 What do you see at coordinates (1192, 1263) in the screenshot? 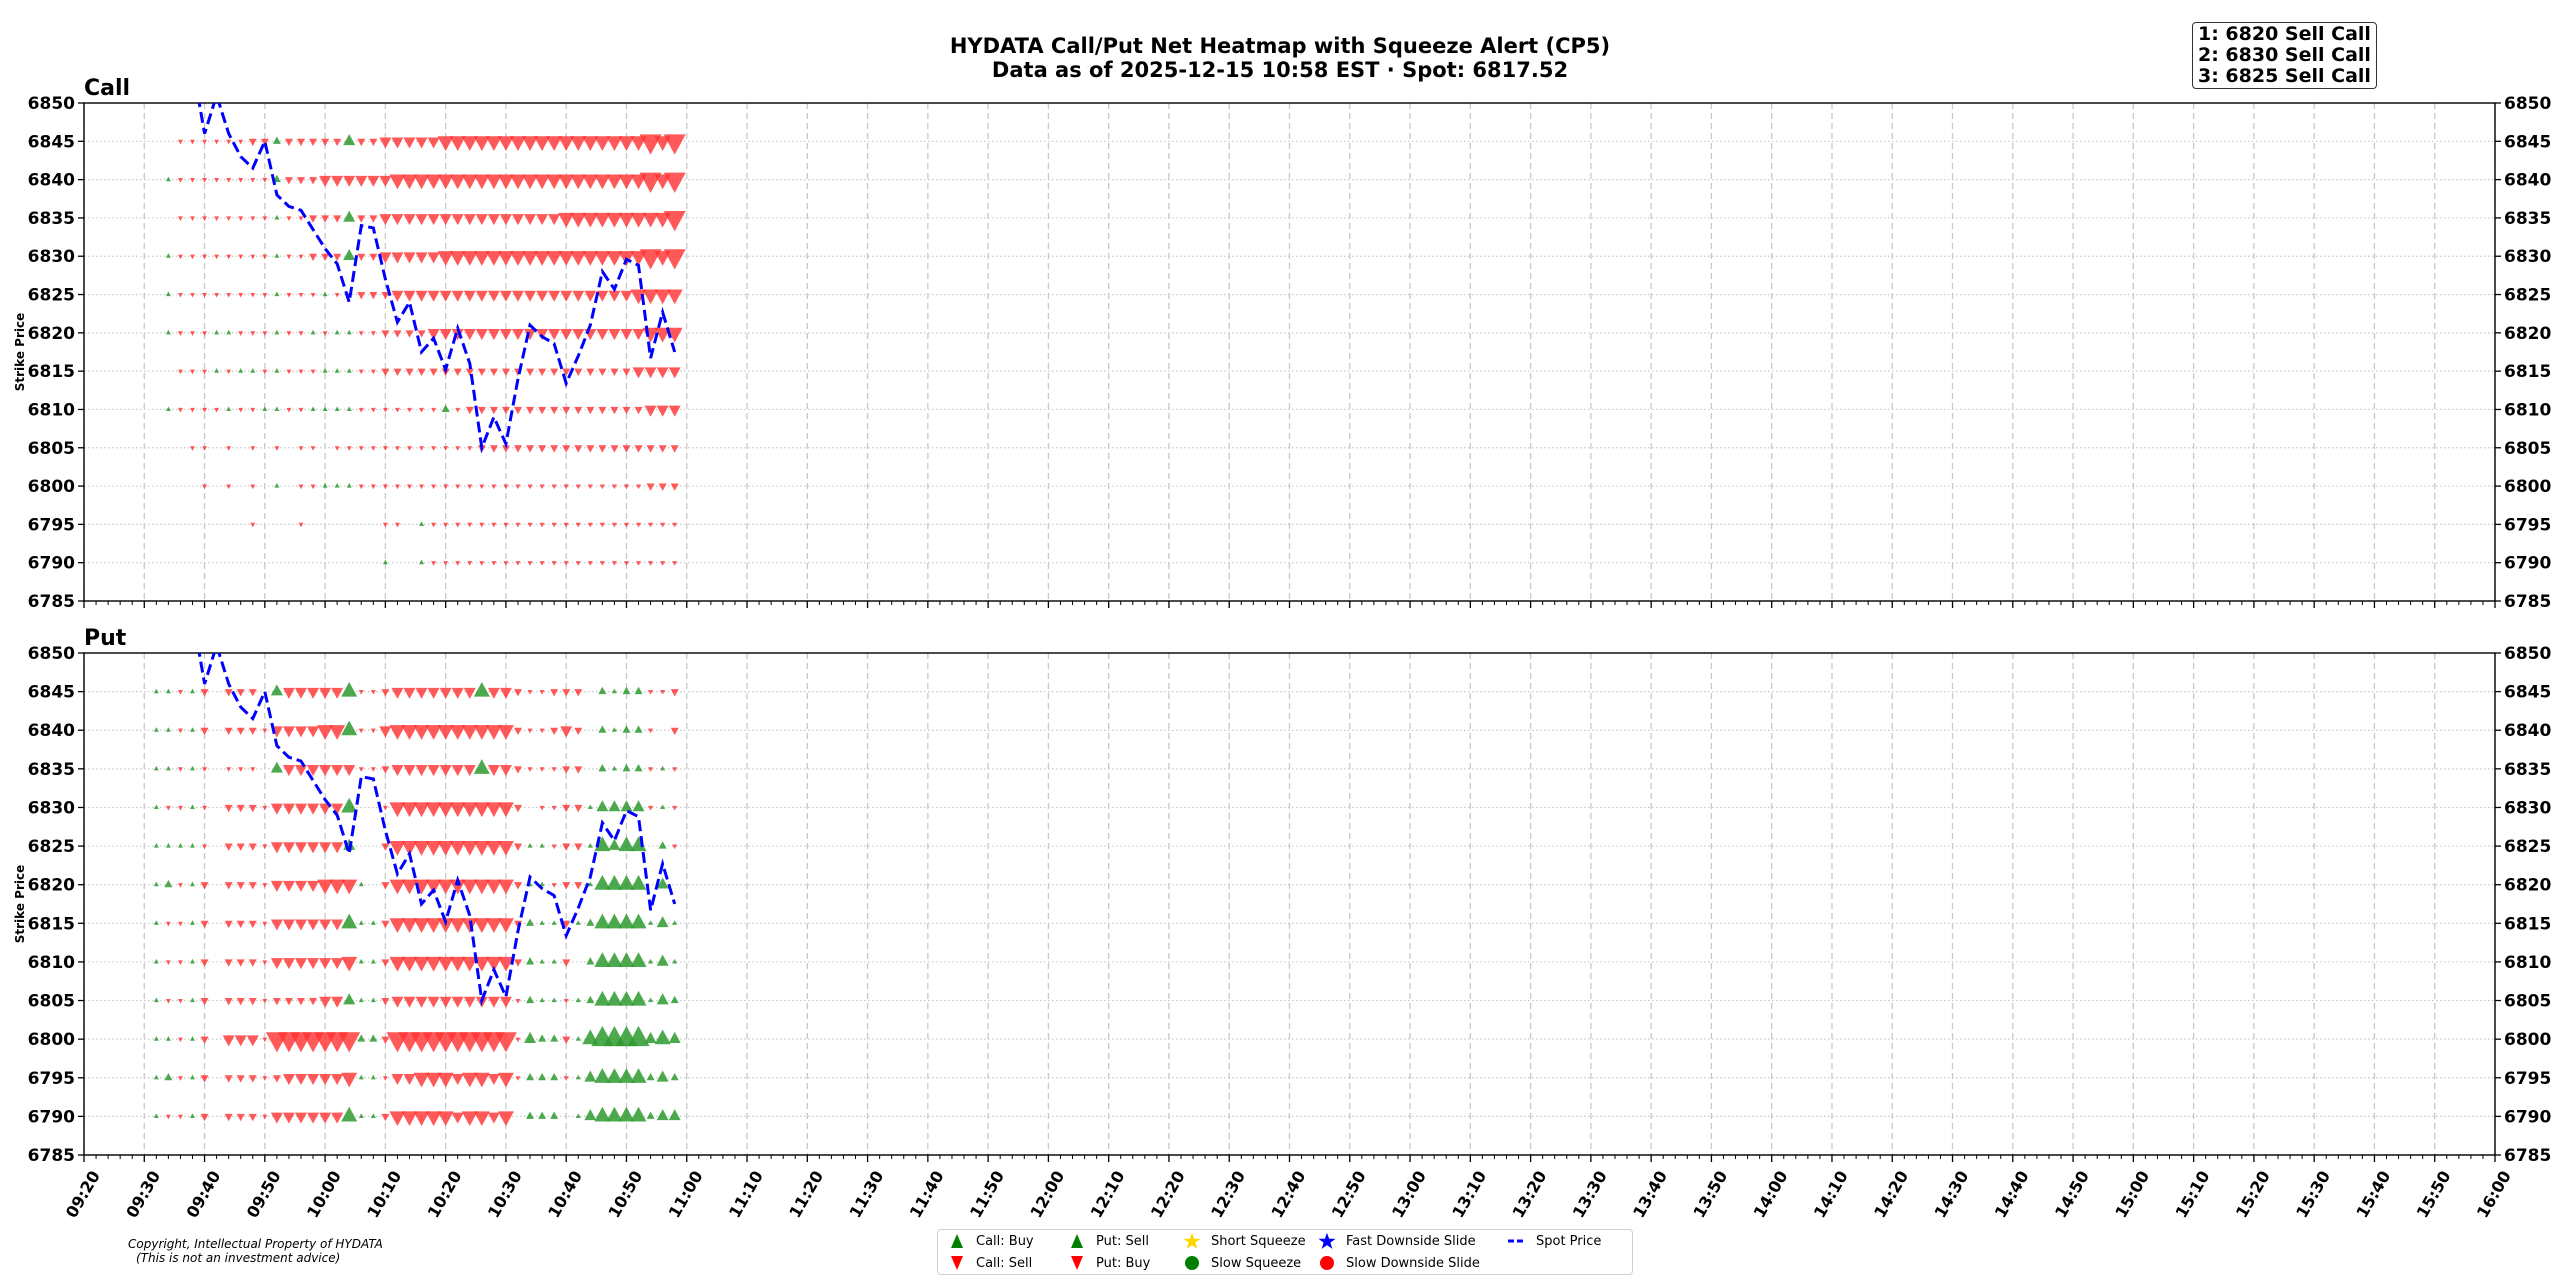
I see `circle-icon` at bounding box center [1192, 1263].